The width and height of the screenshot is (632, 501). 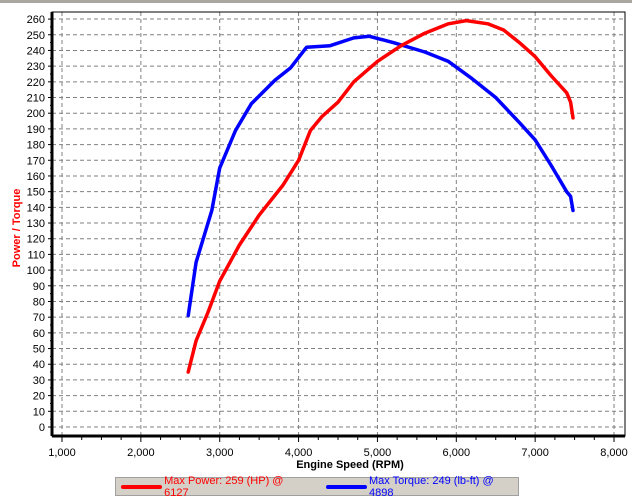 I want to click on svg-text: 150, so click(x=36, y=193).